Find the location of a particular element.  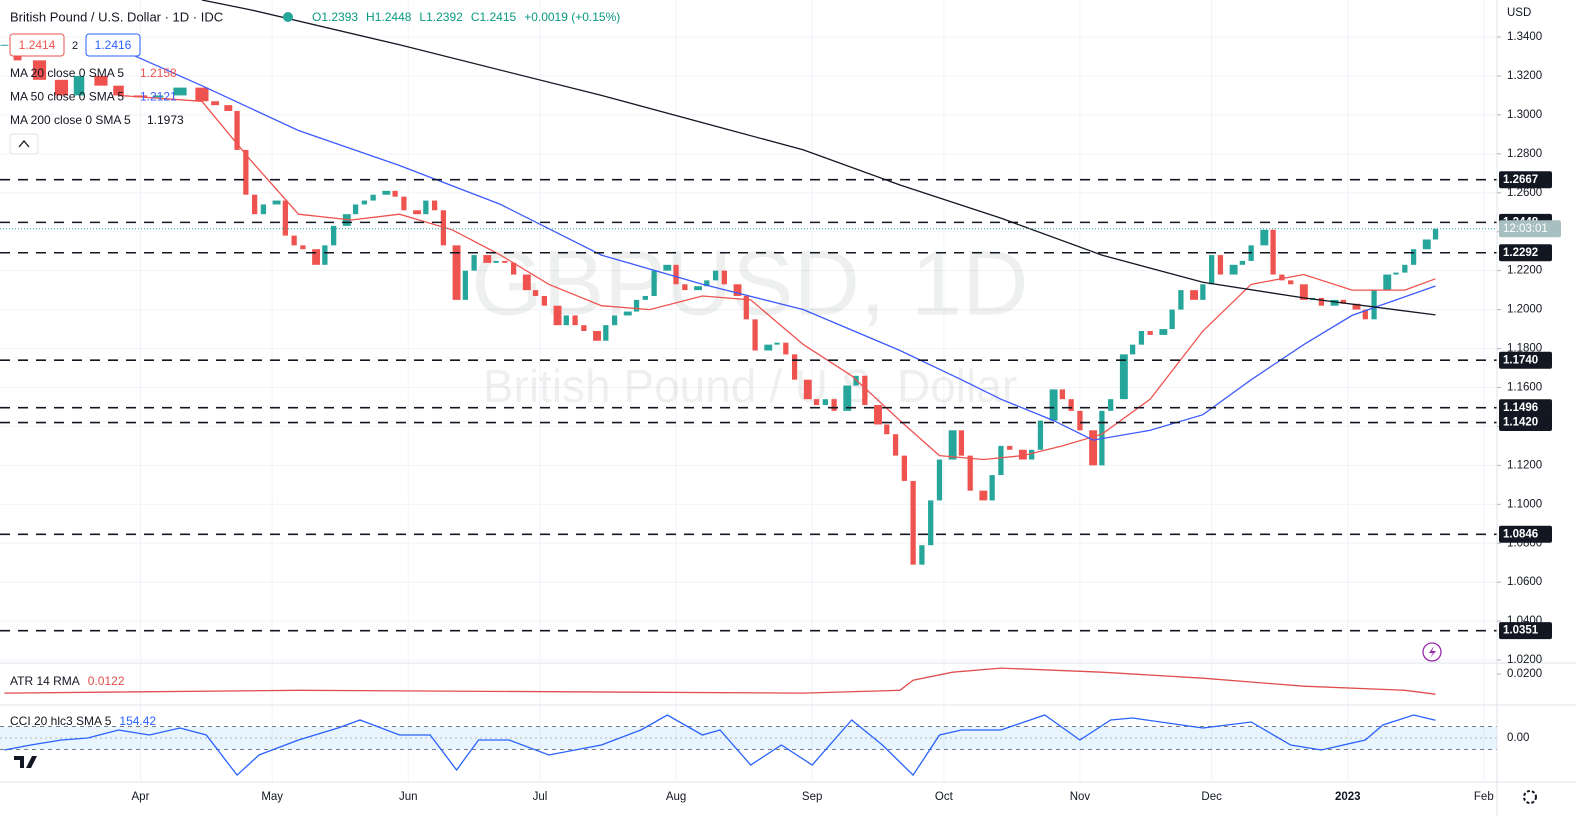

x-tick-label: Oct is located at coordinates (944, 797).